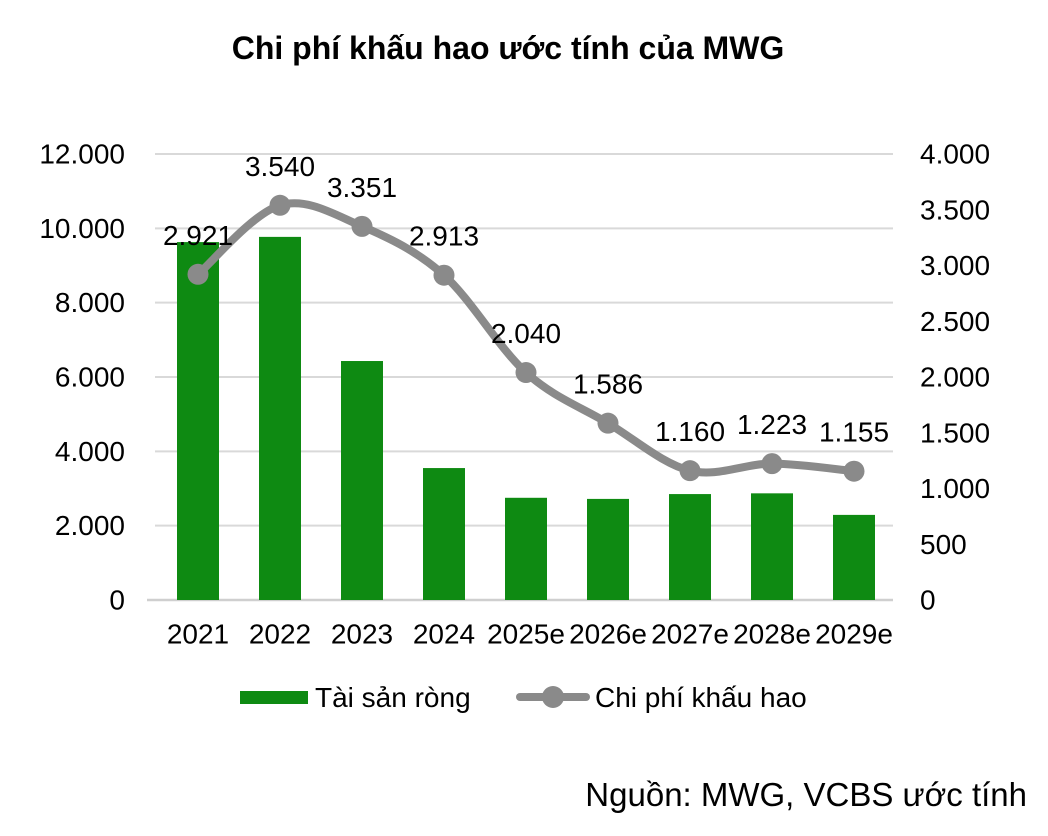  What do you see at coordinates (772, 634) in the screenshot?
I see `x-axis-label: 2028e` at bounding box center [772, 634].